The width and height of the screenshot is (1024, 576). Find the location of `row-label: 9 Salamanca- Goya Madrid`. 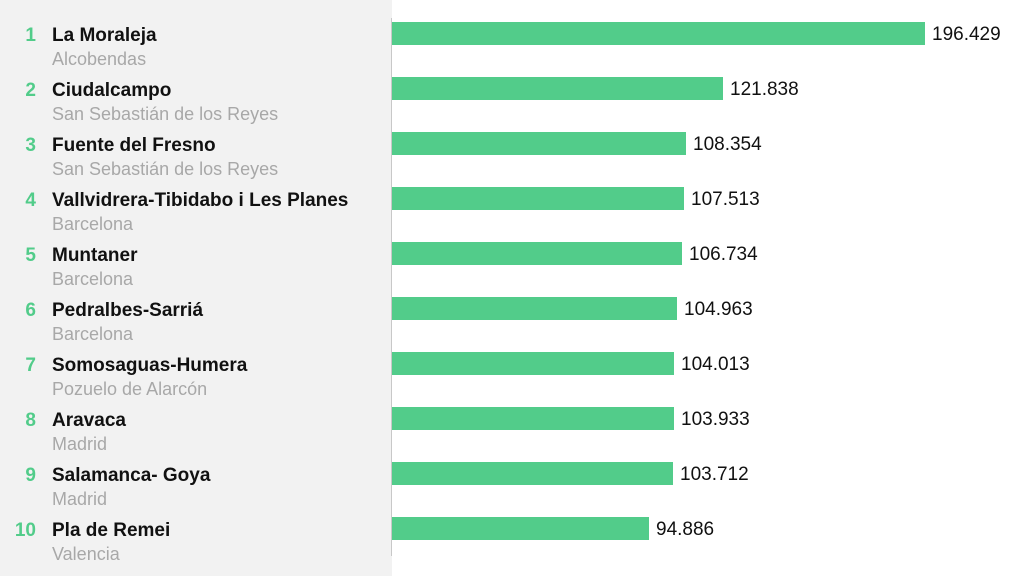

row-label: 9 Salamanca- Goya Madrid is located at coordinates (196, 489).